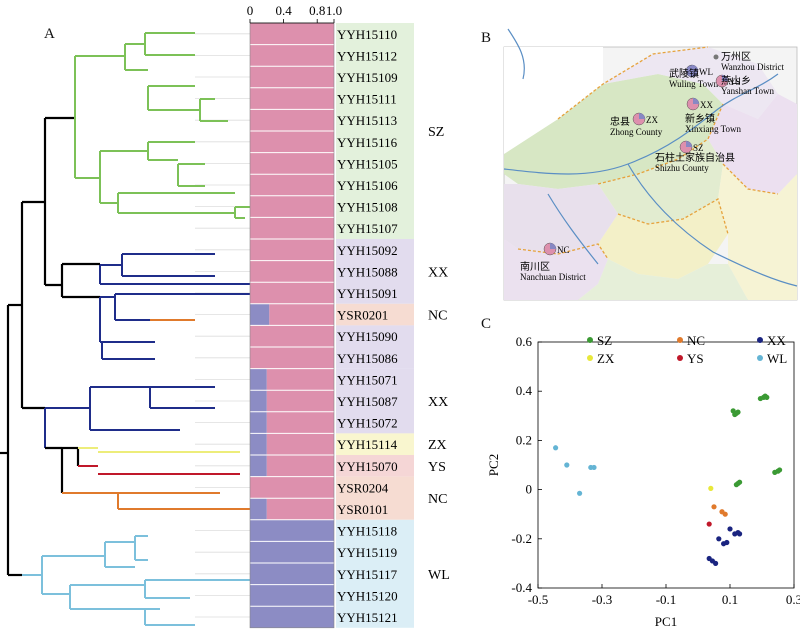 This screenshot has height=637, width=800. Describe the element at coordinates (367, 466) in the screenshot. I see `sample-label: YYH15070` at that location.